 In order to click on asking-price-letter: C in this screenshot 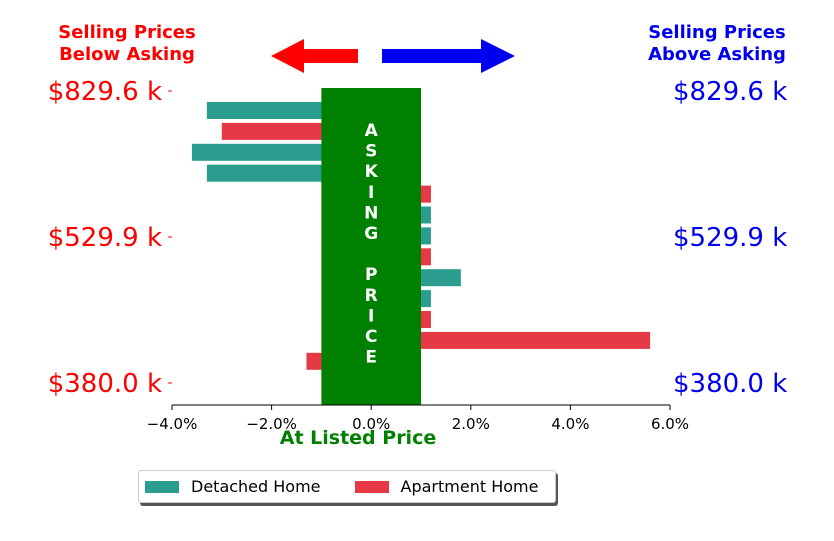, I will do `click(371, 337)`.